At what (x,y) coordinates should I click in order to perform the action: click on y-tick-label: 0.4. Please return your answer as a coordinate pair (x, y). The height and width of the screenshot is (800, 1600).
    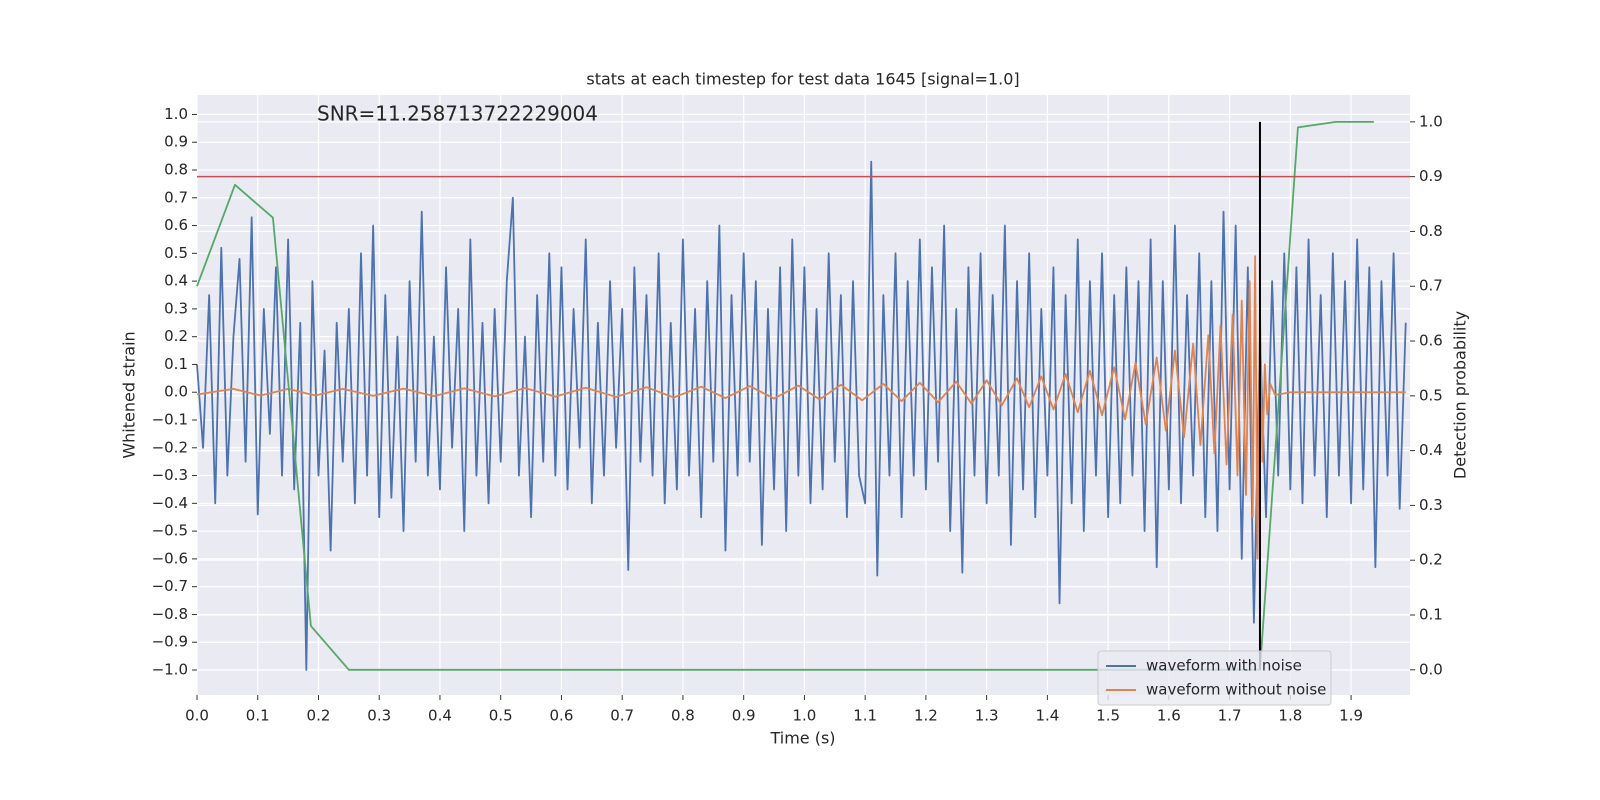
    Looking at the image, I should click on (176, 281).